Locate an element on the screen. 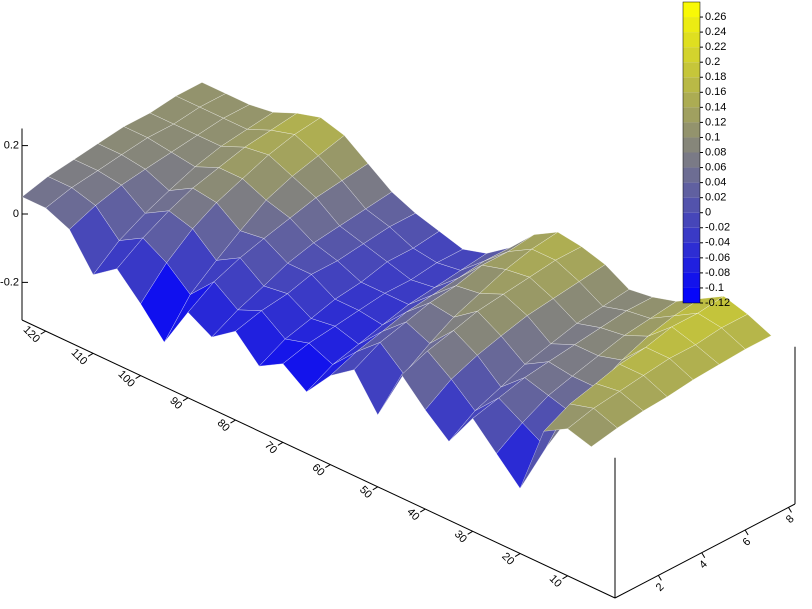 The image size is (812, 609). colorbar-label: 0.18 is located at coordinates (715, 77).